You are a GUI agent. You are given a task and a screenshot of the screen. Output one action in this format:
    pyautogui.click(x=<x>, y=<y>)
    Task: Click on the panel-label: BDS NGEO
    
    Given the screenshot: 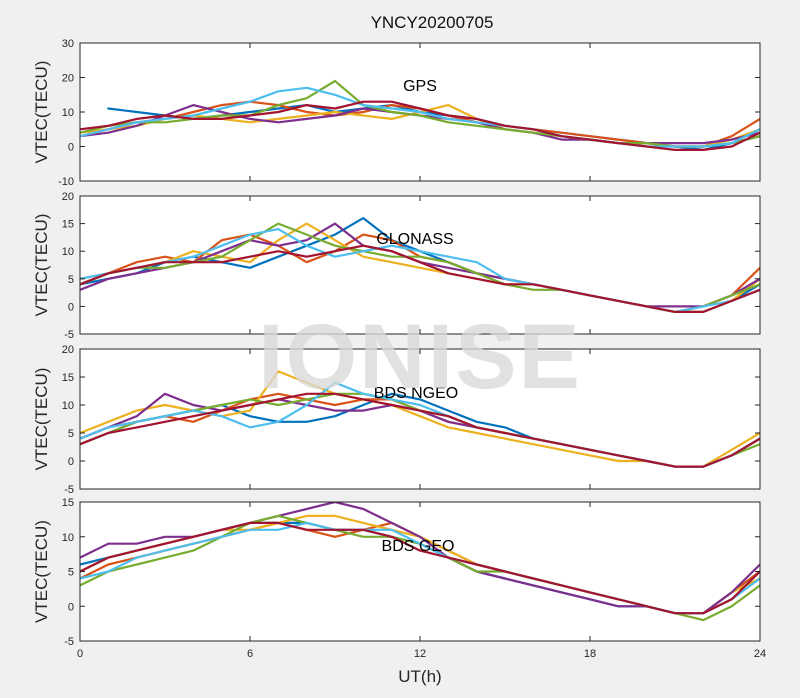 What is the action you would take?
    pyautogui.click(x=416, y=393)
    